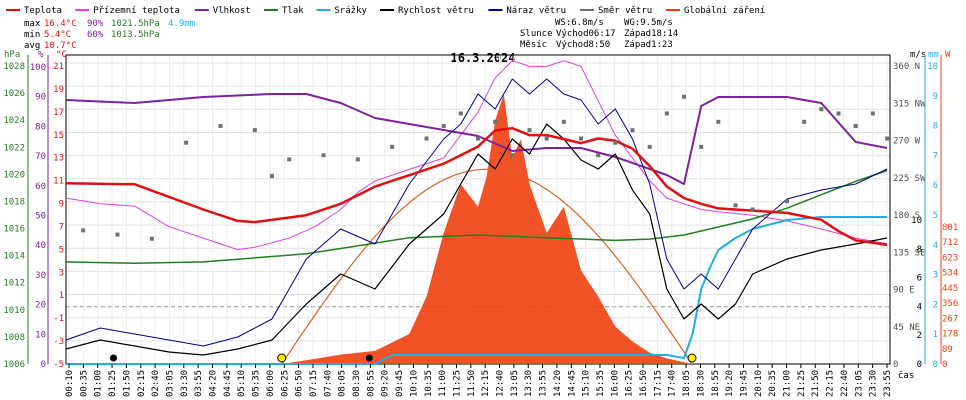 This screenshot has width=966, height=400. What do you see at coordinates (443, 383) in the screenshot?
I see `x-tick-26: 11:00` at bounding box center [443, 383].